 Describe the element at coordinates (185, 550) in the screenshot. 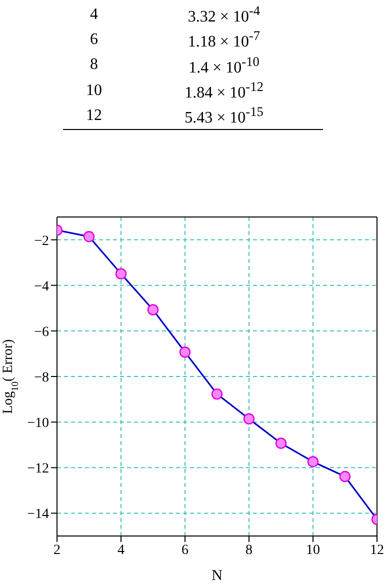

I see `x-tick-label: 6` at that location.